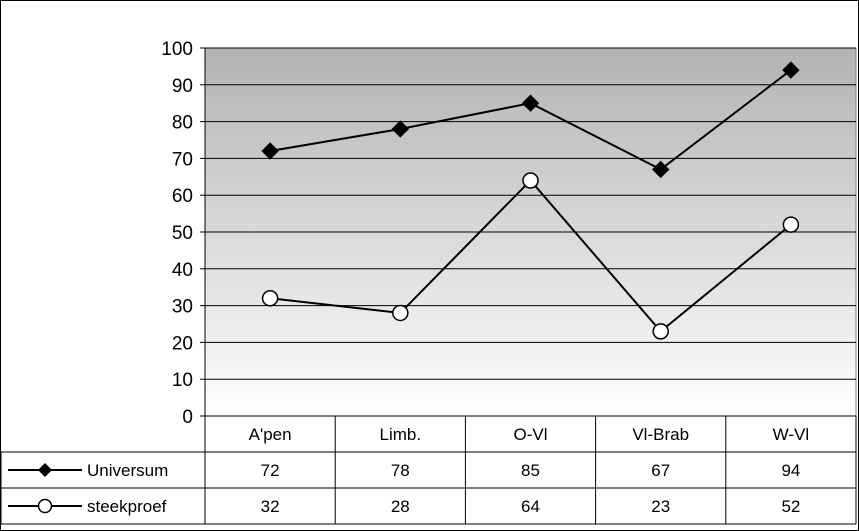 This screenshot has width=859, height=531. I want to click on y-tick-label: 40, so click(182, 270).